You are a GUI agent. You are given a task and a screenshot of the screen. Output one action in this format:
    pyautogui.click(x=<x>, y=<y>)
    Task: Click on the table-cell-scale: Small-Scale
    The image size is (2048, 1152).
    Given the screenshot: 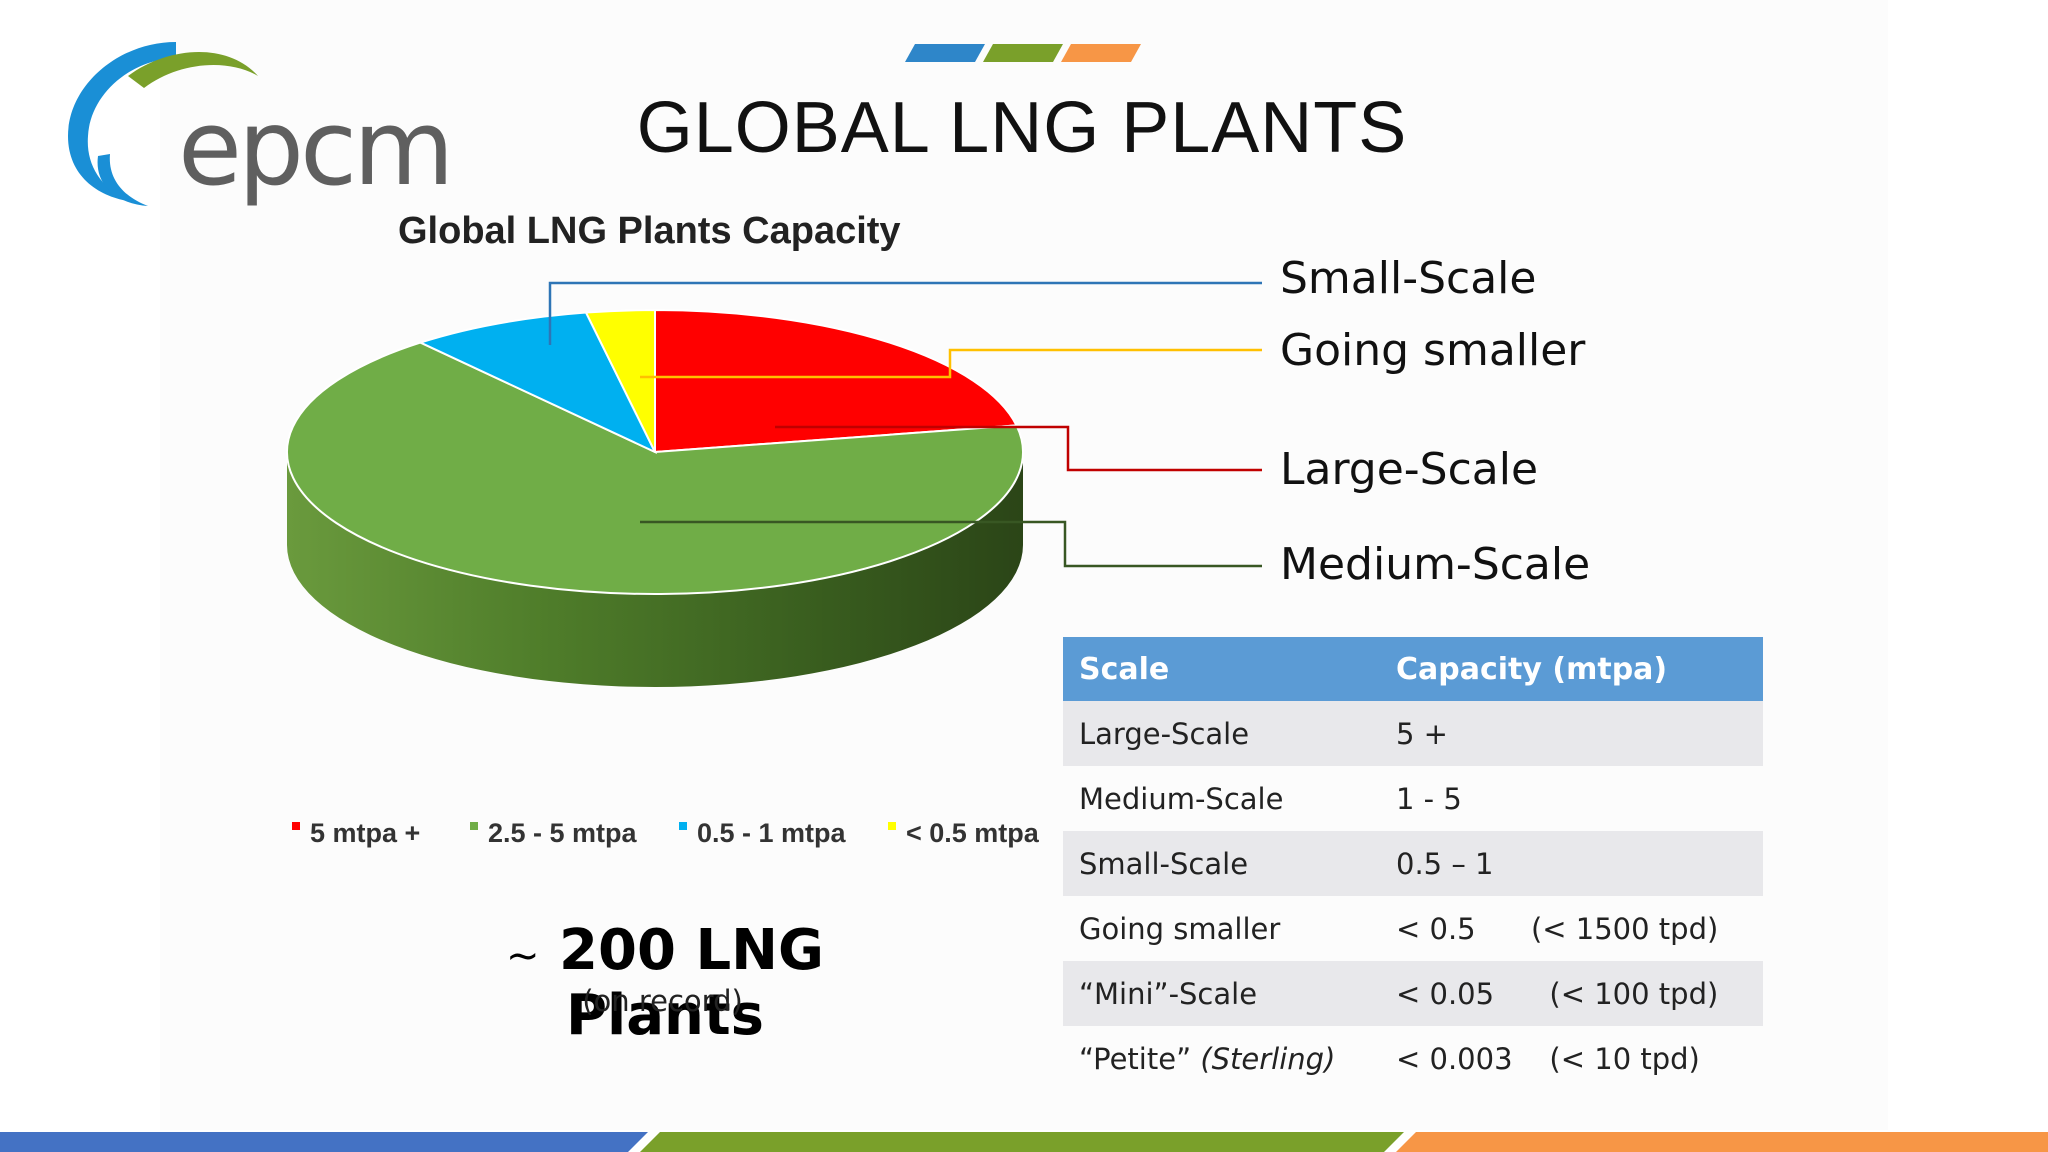 What is the action you would take?
    pyautogui.click(x=1221, y=863)
    